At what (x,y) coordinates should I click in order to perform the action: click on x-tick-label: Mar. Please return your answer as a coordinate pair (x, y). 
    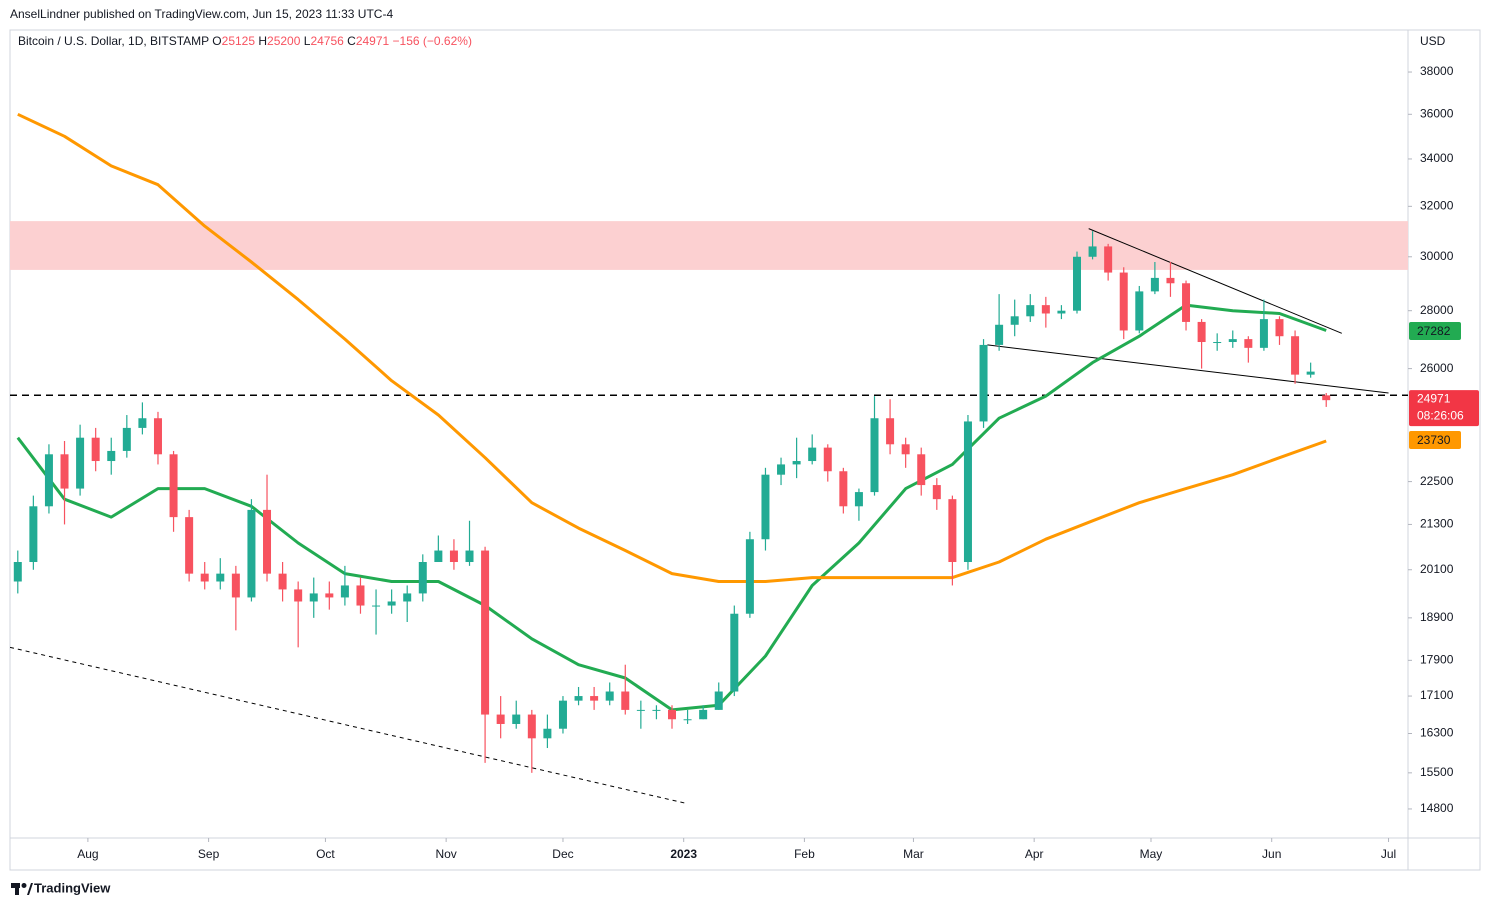
    Looking at the image, I should click on (913, 854).